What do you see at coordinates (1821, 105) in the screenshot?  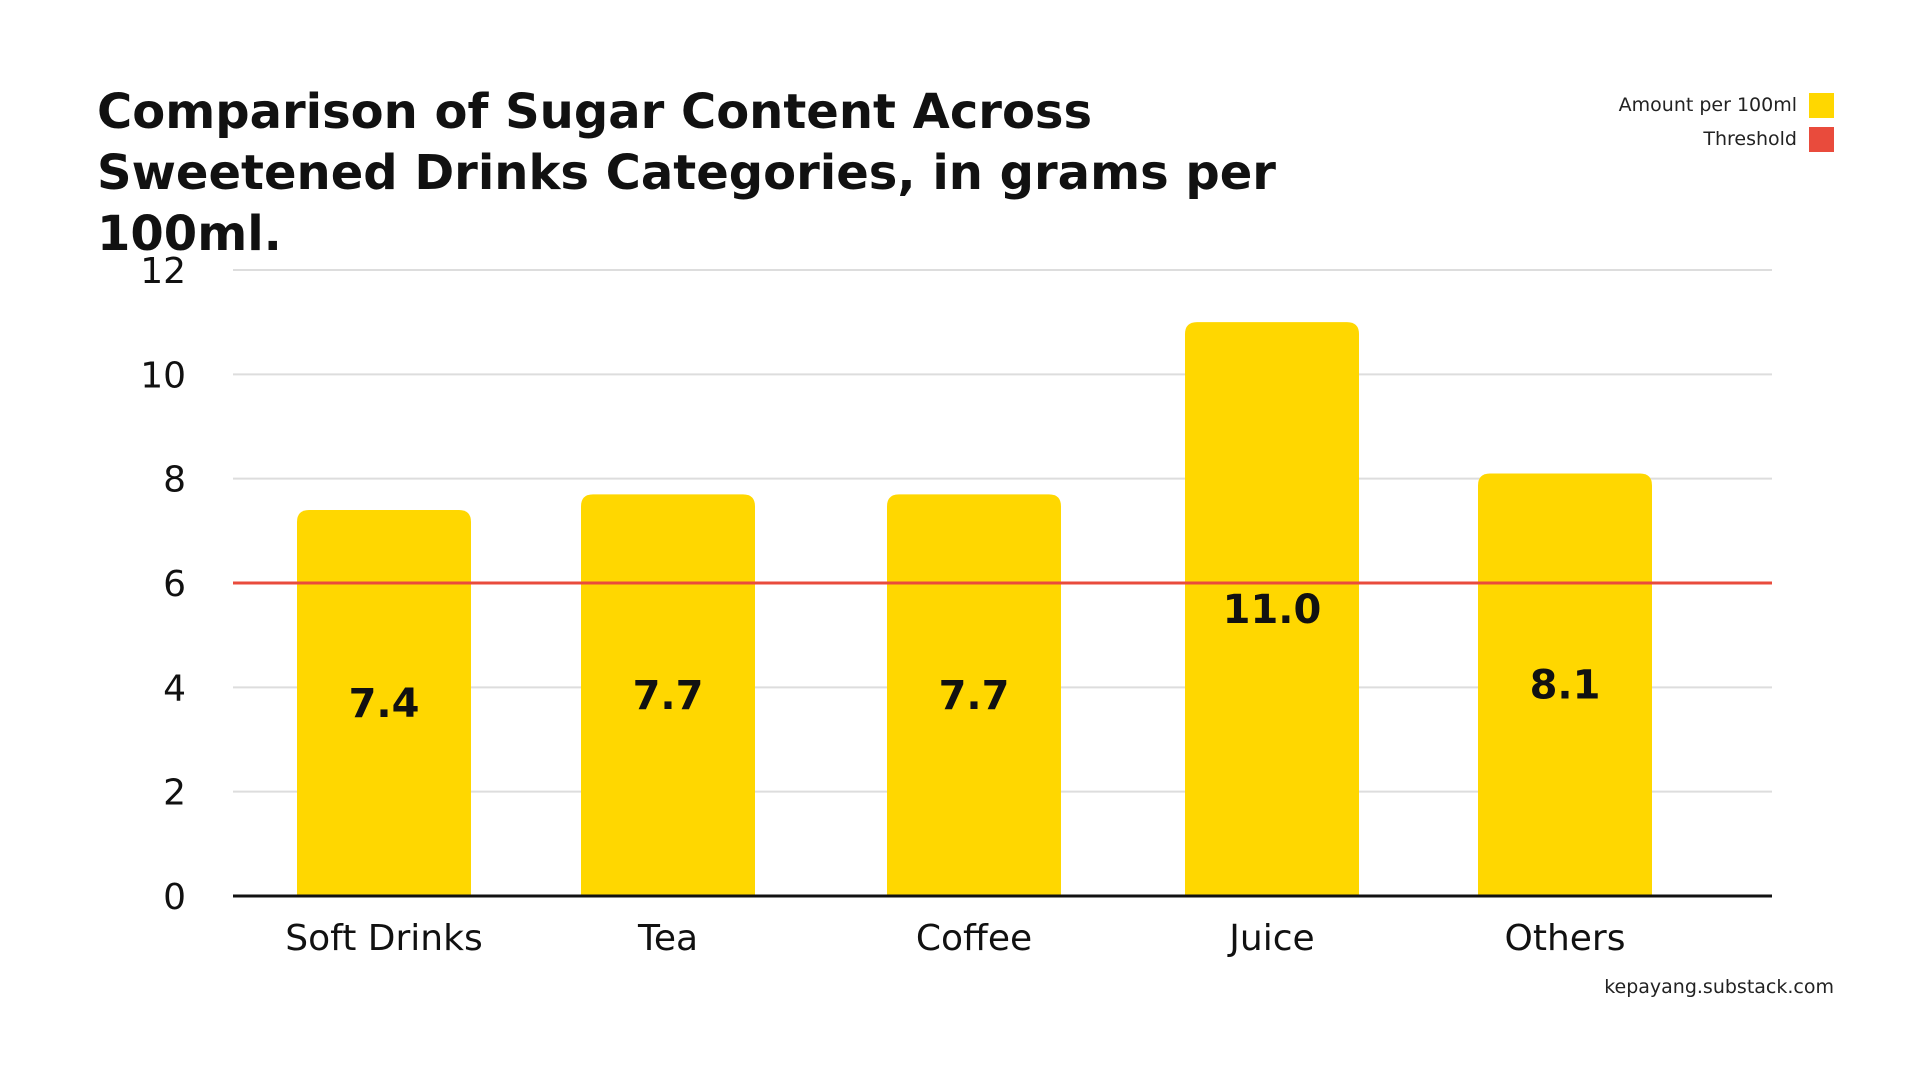 I see `legend-swatch-amount` at bounding box center [1821, 105].